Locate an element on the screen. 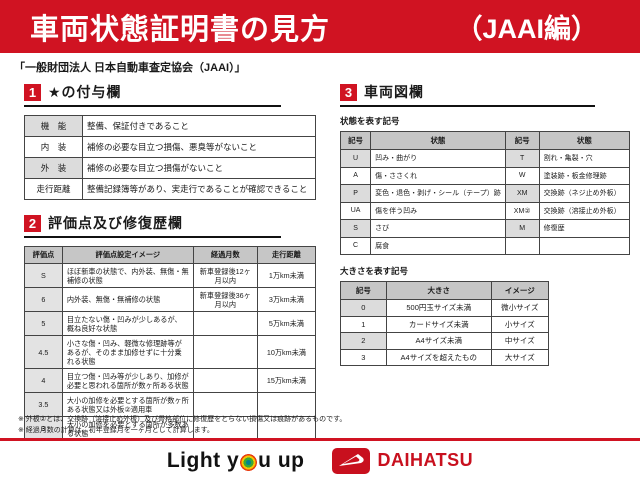 The image size is (640, 480). table-row: 外 装 補修の必要な目立つ損傷がないこと is located at coordinates (170, 168).